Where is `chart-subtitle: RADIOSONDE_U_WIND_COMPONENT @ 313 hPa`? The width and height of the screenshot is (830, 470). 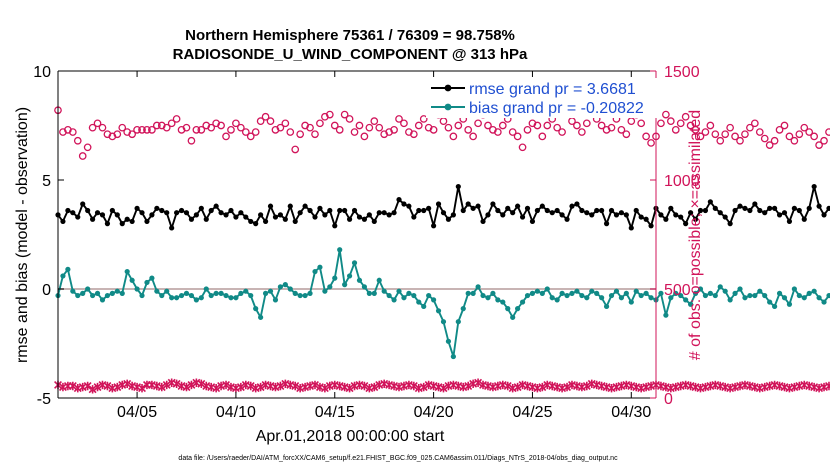
chart-subtitle: RADIOSONDE_U_WIND_COMPONENT @ 313 hPa is located at coordinates (350, 54).